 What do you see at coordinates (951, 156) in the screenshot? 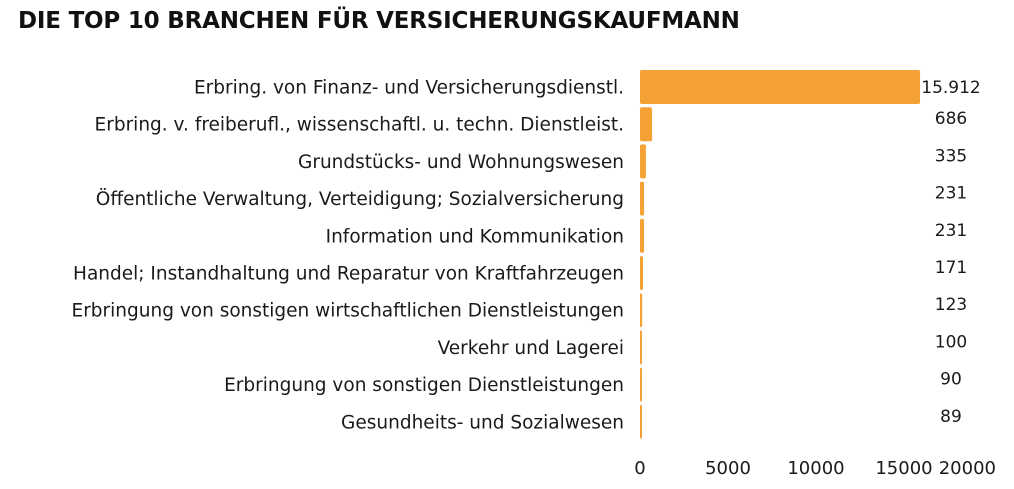
I see `value-label: 335` at bounding box center [951, 156].